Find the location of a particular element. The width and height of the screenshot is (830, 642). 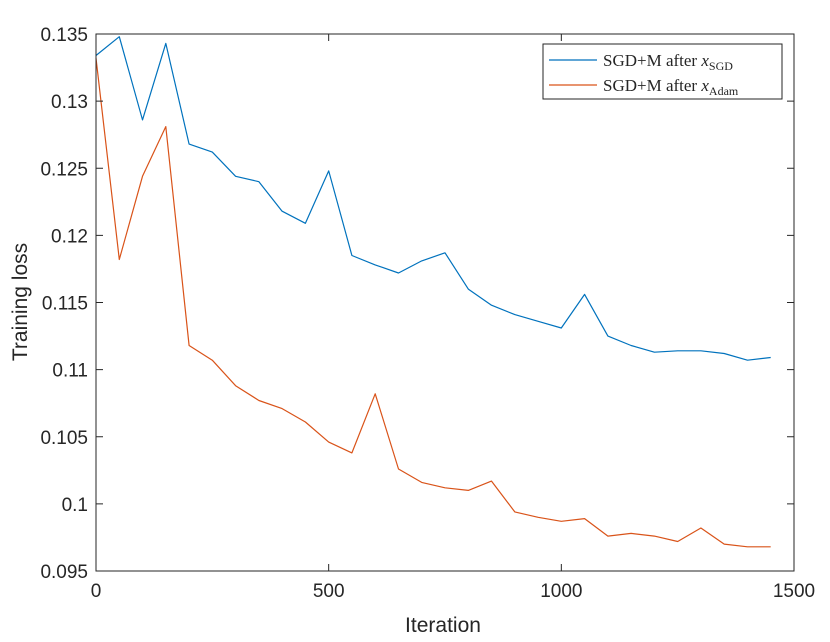

y-tick-label: 0.125 is located at coordinates (64, 169).